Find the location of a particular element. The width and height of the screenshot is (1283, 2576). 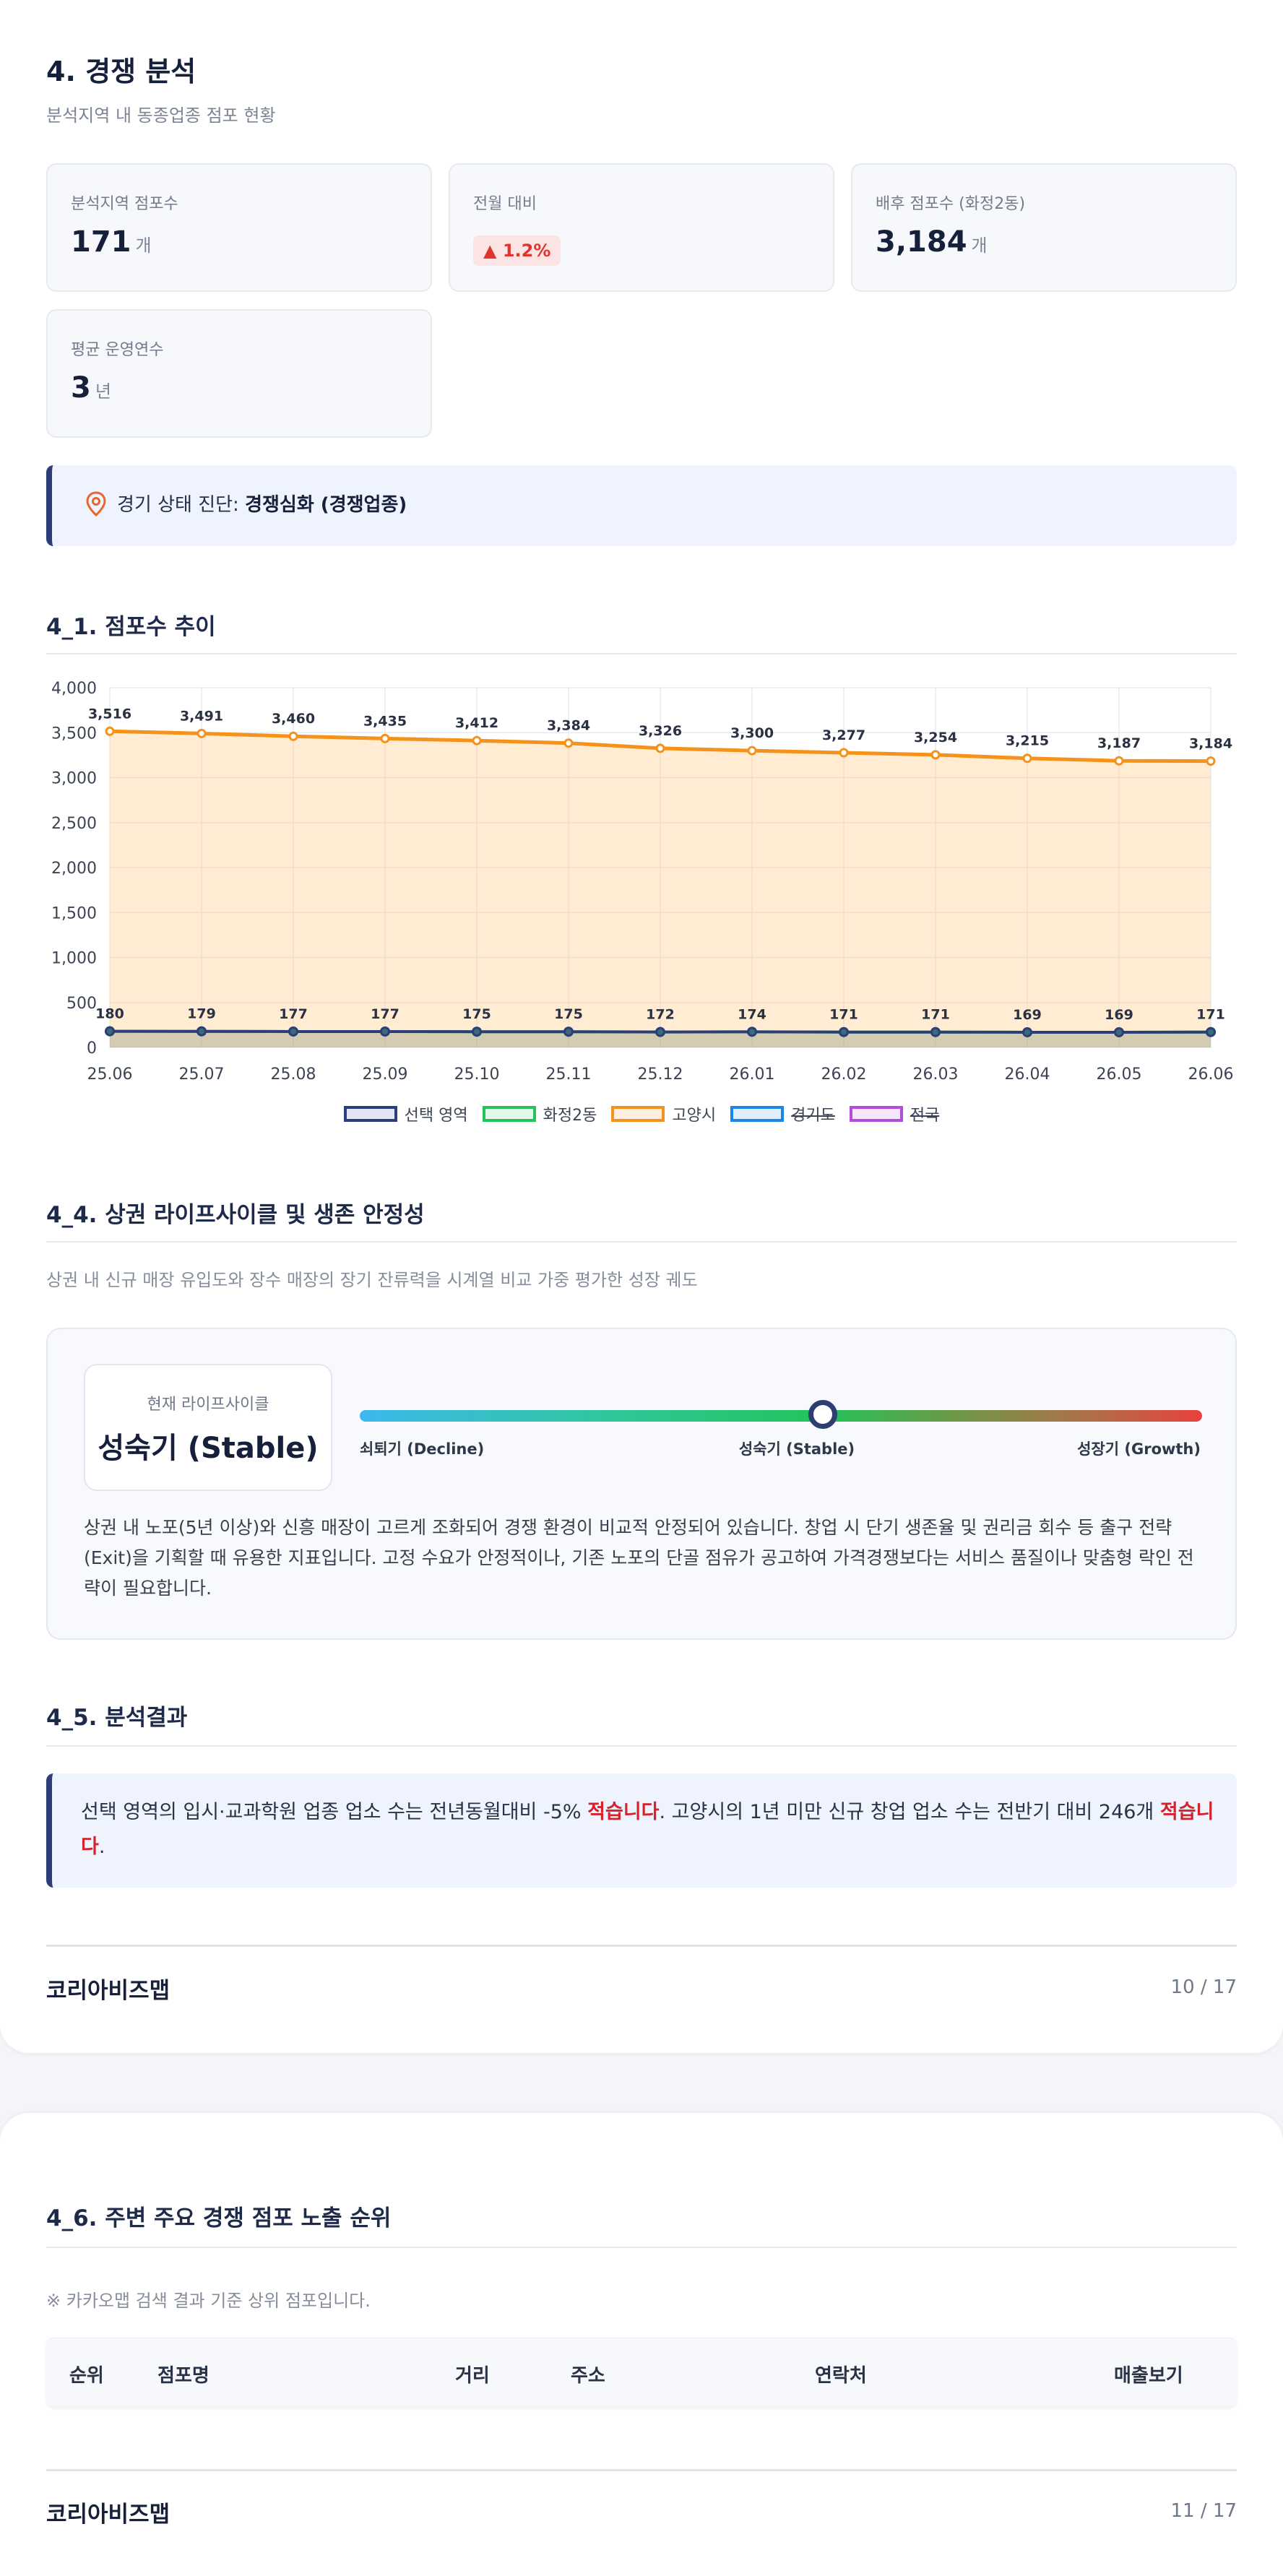

location-pin-icon is located at coordinates (96, 504).